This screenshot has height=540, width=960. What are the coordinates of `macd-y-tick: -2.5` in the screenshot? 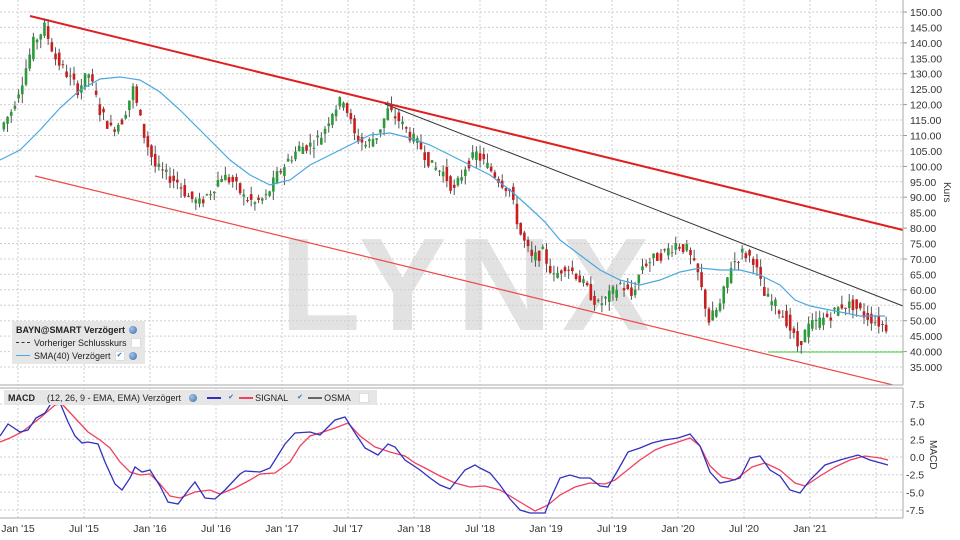 It's located at (915, 476).